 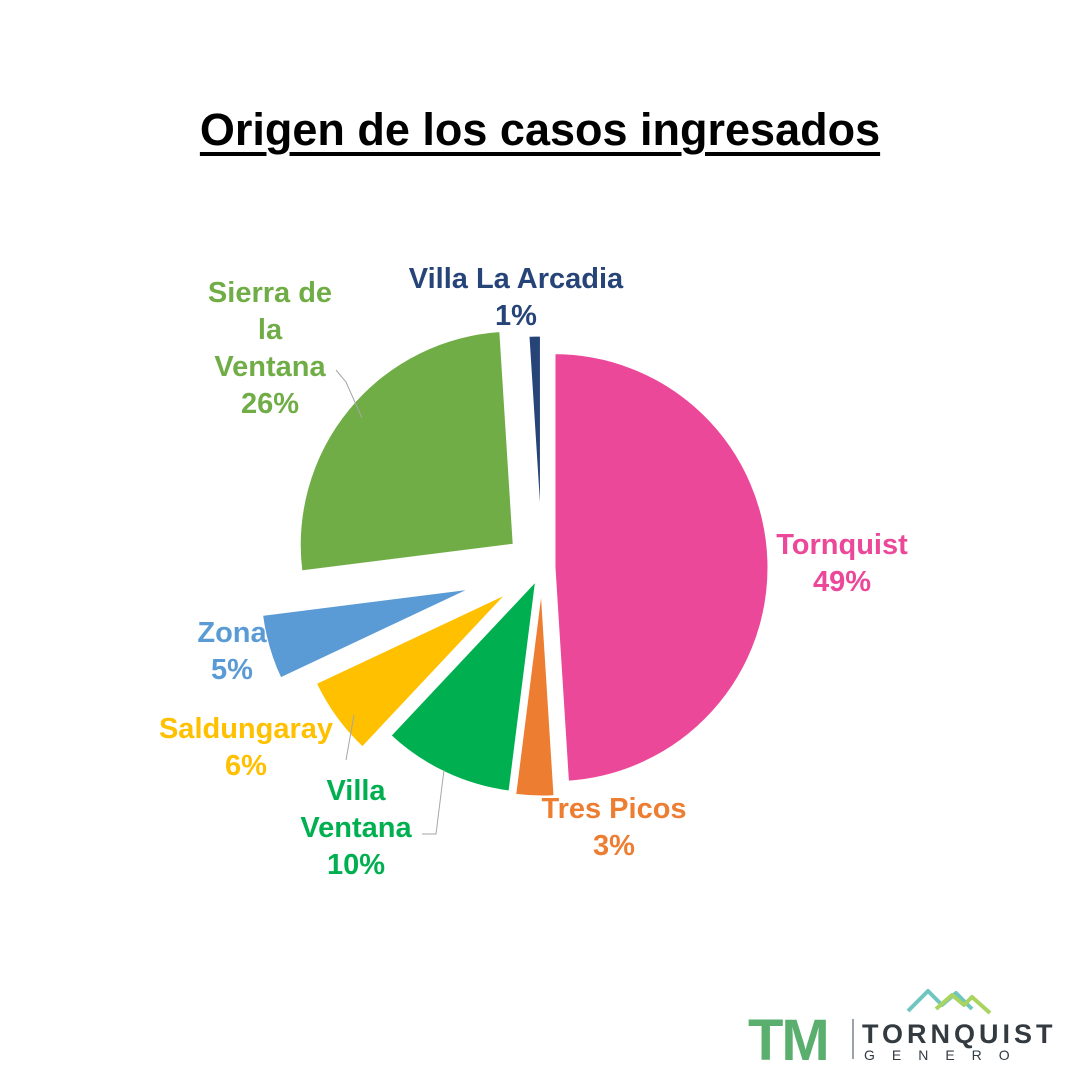 I want to click on data-label-sierra-de-la-ventana: Sierra de la Ventana 26%, so click(x=270, y=348).